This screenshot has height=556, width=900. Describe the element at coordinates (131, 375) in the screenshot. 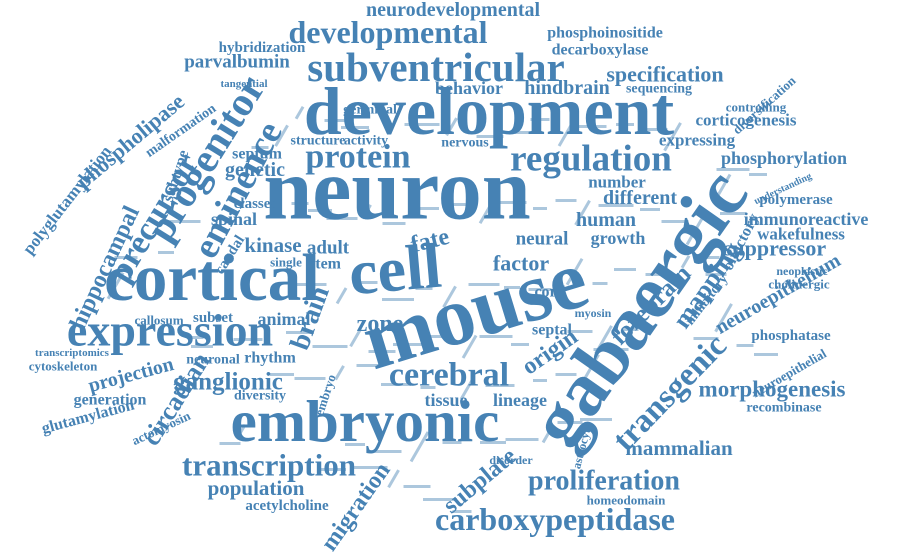

I see `cloud-word-projection: projection` at that location.